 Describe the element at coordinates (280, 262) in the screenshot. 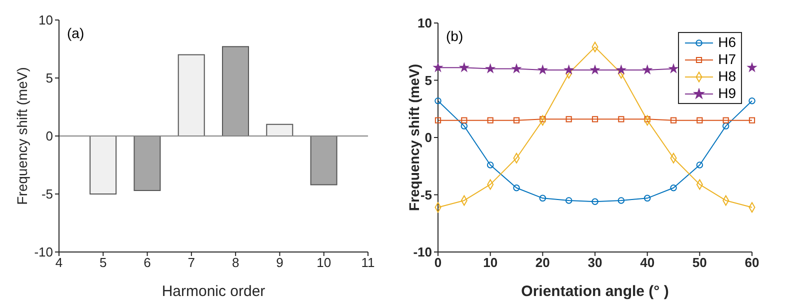

I see `x-tick-label: 9` at that location.